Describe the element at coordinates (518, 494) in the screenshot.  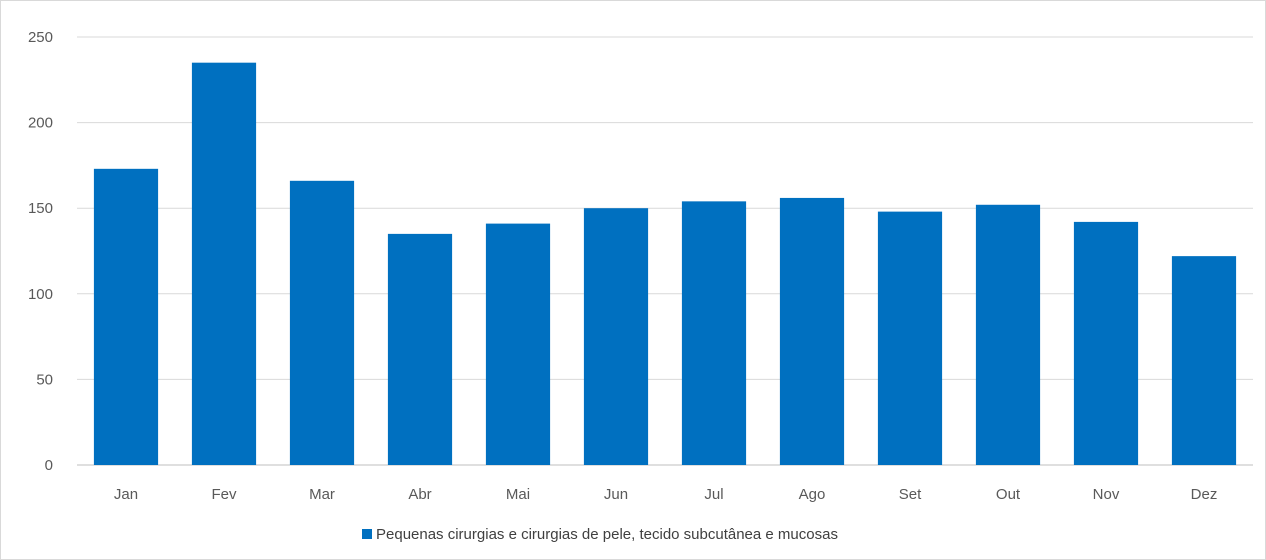
I see `x-tick-label: Mai` at that location.